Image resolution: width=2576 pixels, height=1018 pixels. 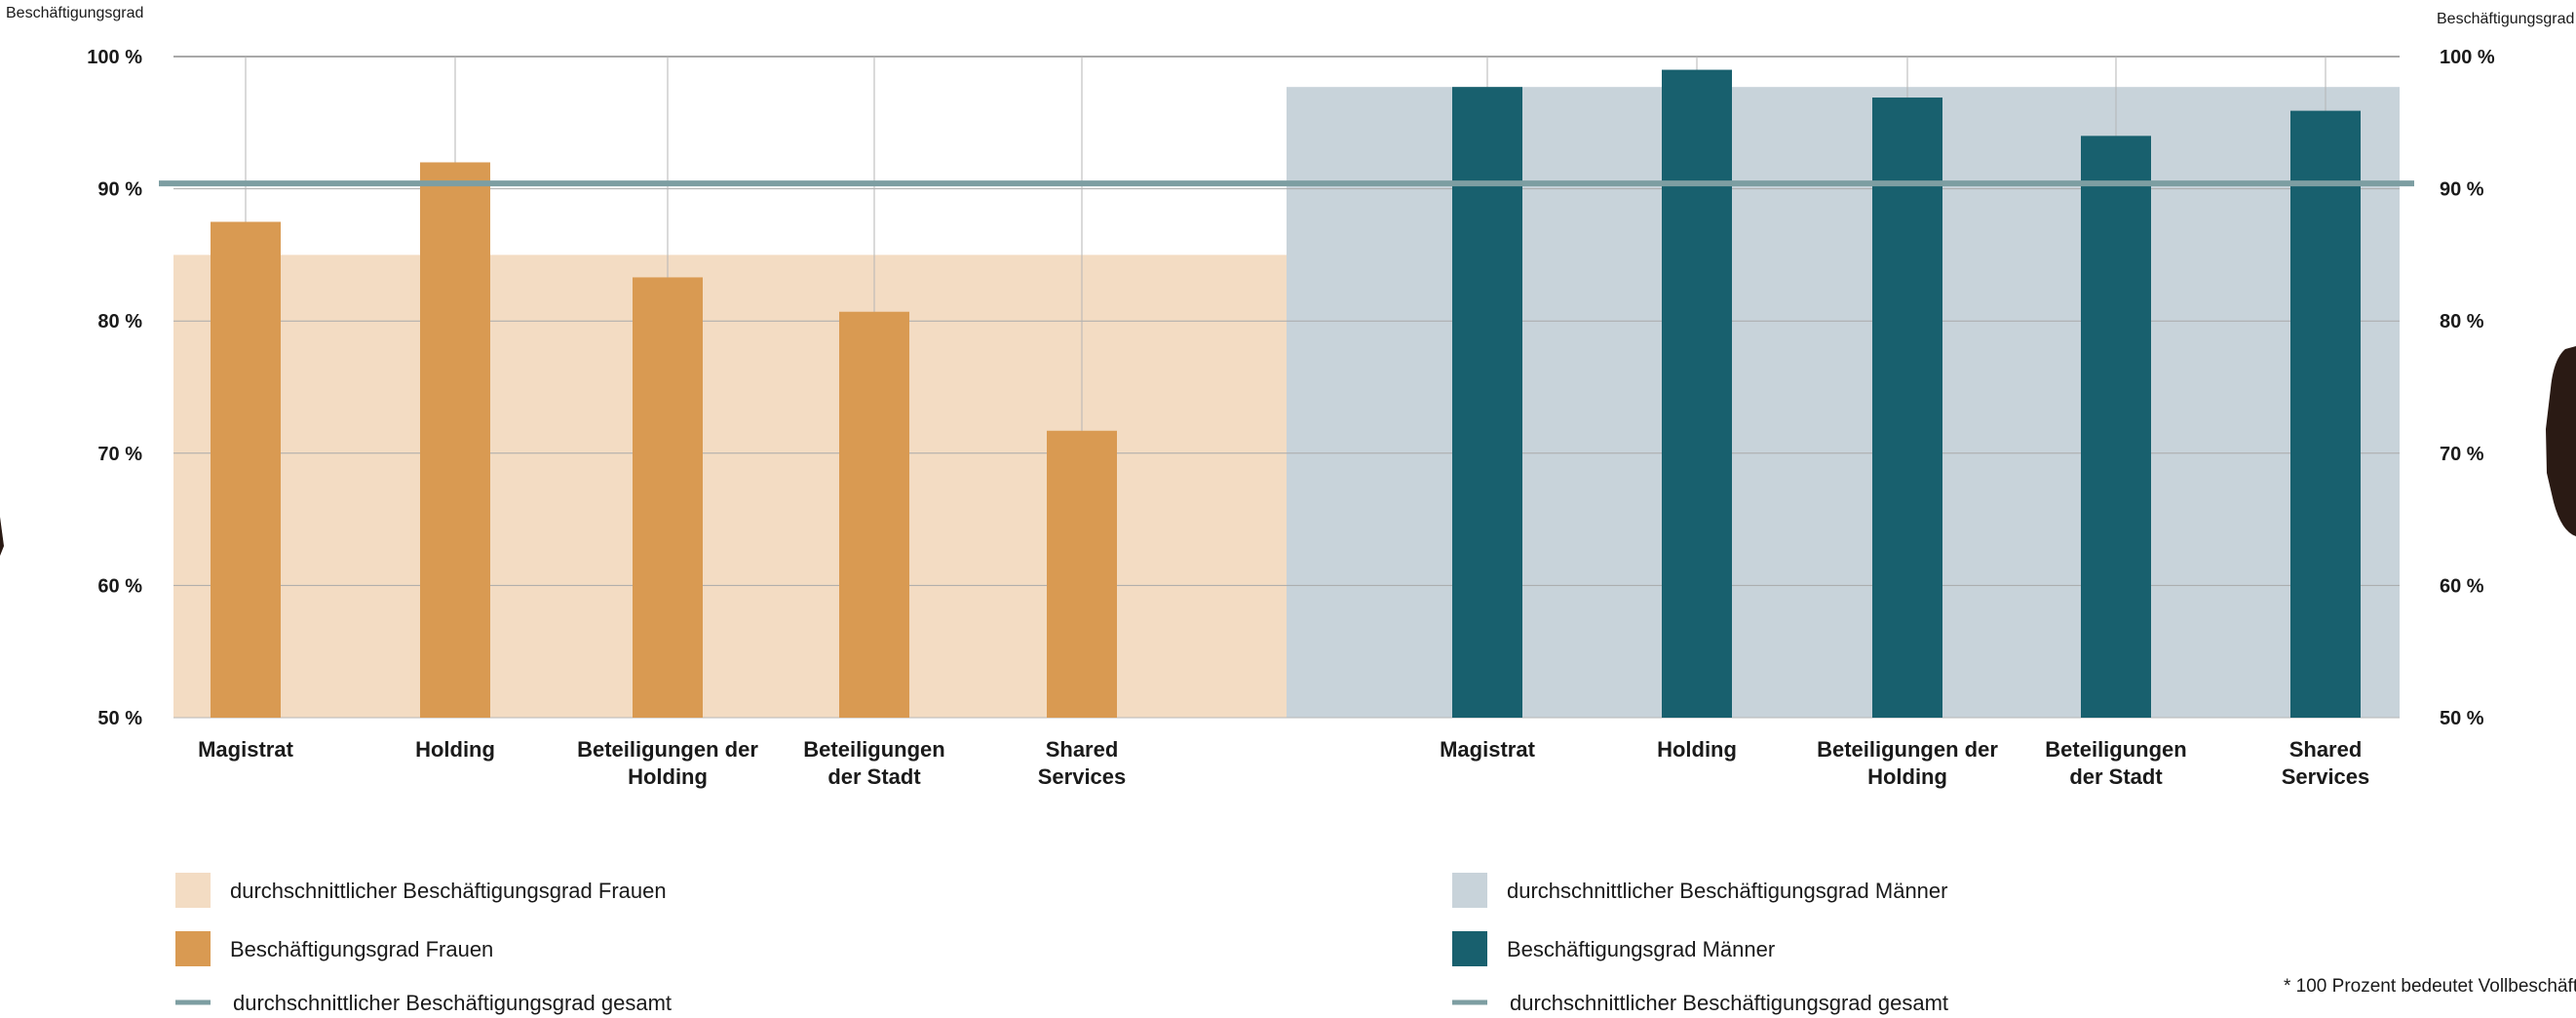 What do you see at coordinates (119, 190) in the screenshot?
I see `y-tick-label-left: 90 %` at bounding box center [119, 190].